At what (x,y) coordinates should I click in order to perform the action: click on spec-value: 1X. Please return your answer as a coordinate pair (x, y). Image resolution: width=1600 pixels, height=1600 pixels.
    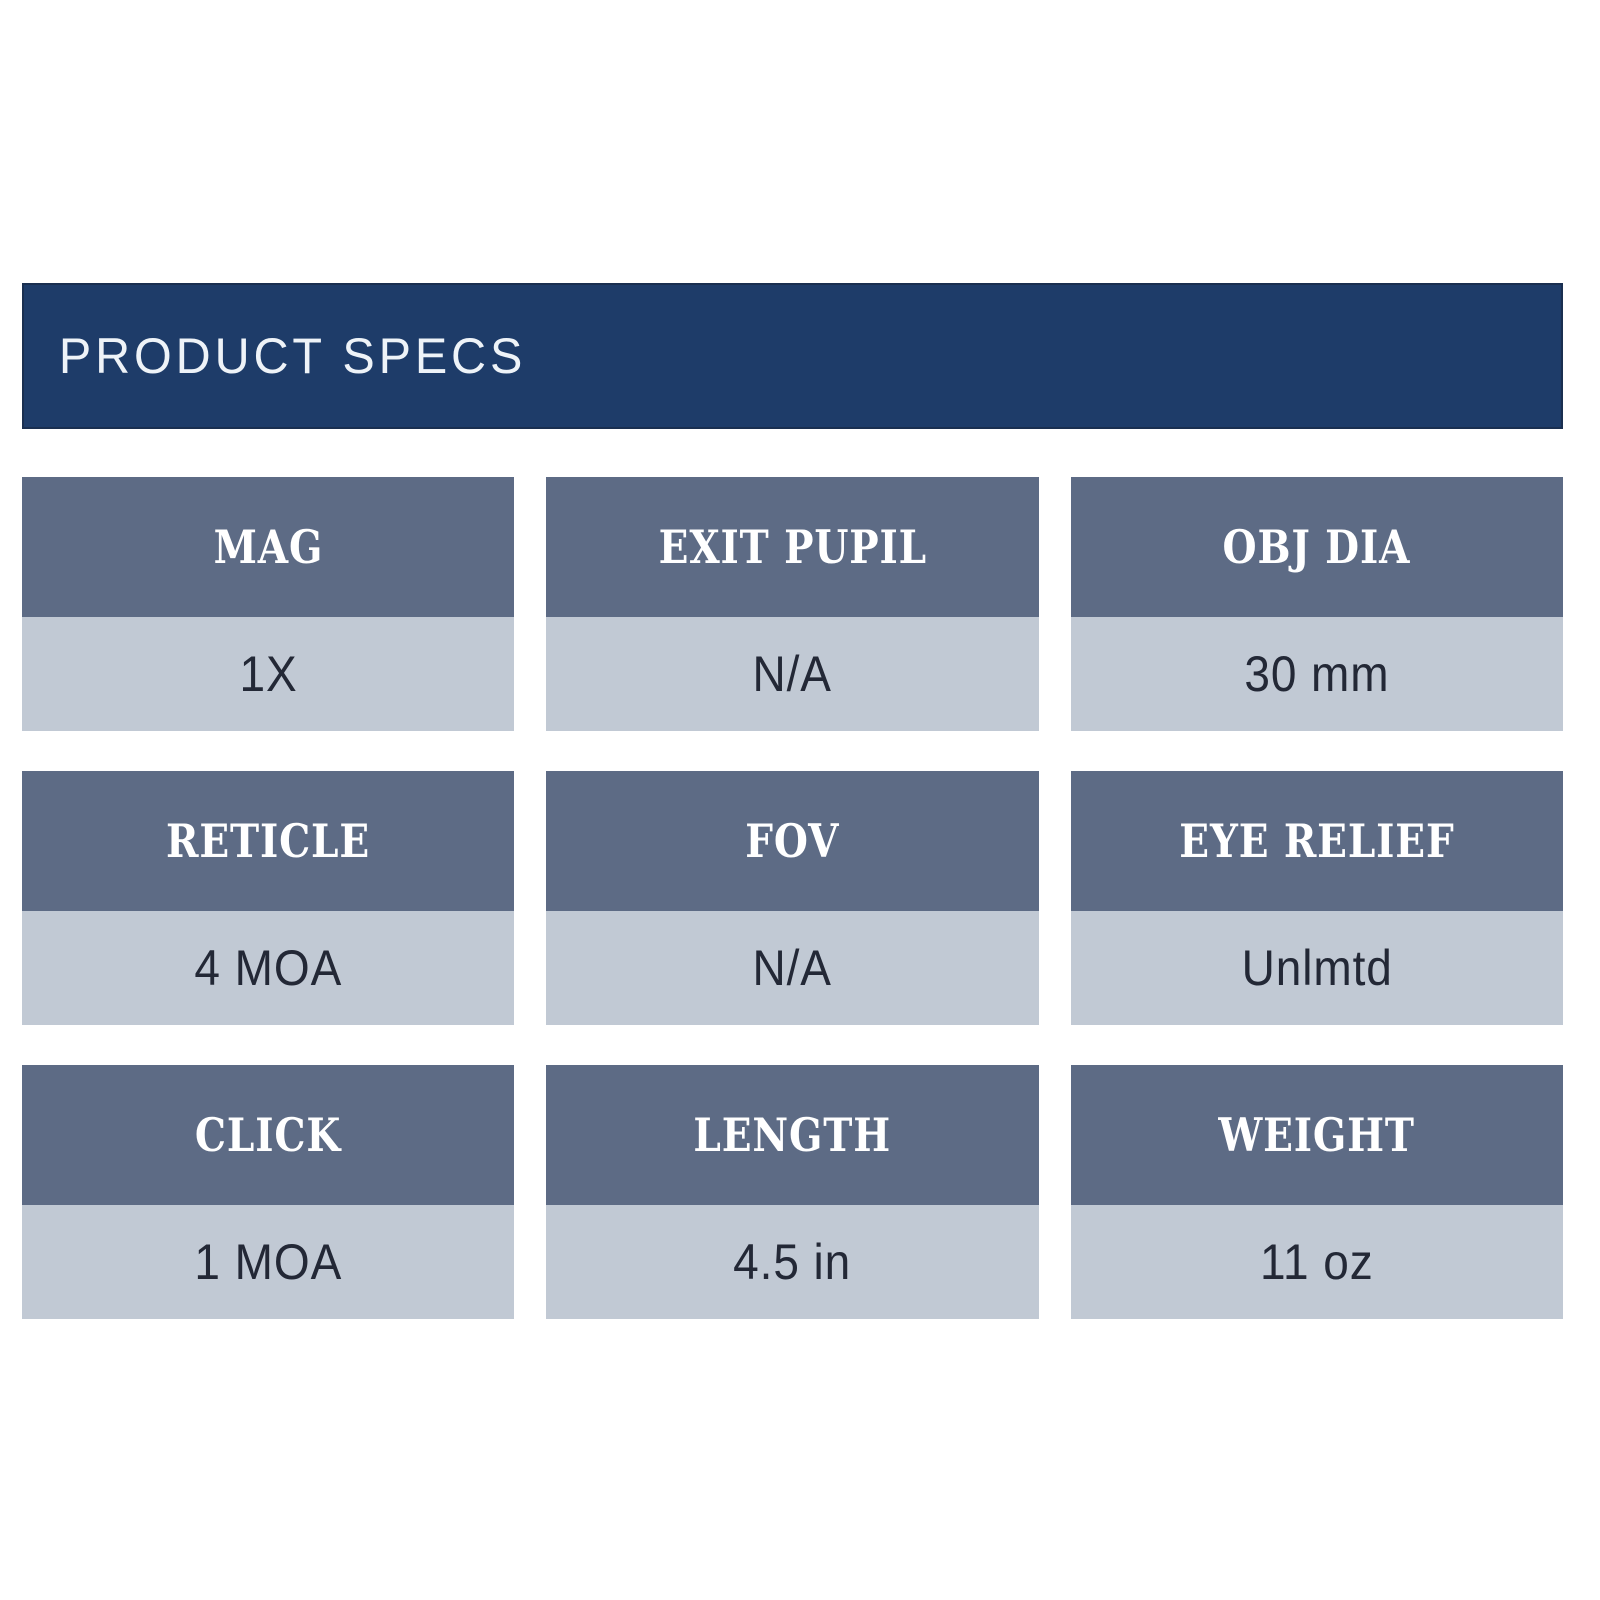
    Looking at the image, I should click on (268, 674).